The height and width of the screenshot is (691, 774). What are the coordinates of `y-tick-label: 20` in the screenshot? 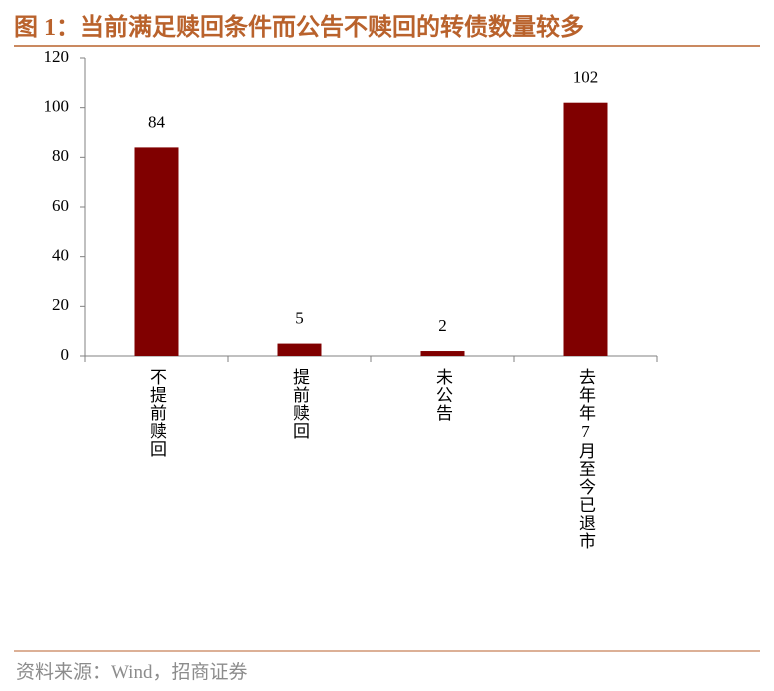 It's located at (60, 304).